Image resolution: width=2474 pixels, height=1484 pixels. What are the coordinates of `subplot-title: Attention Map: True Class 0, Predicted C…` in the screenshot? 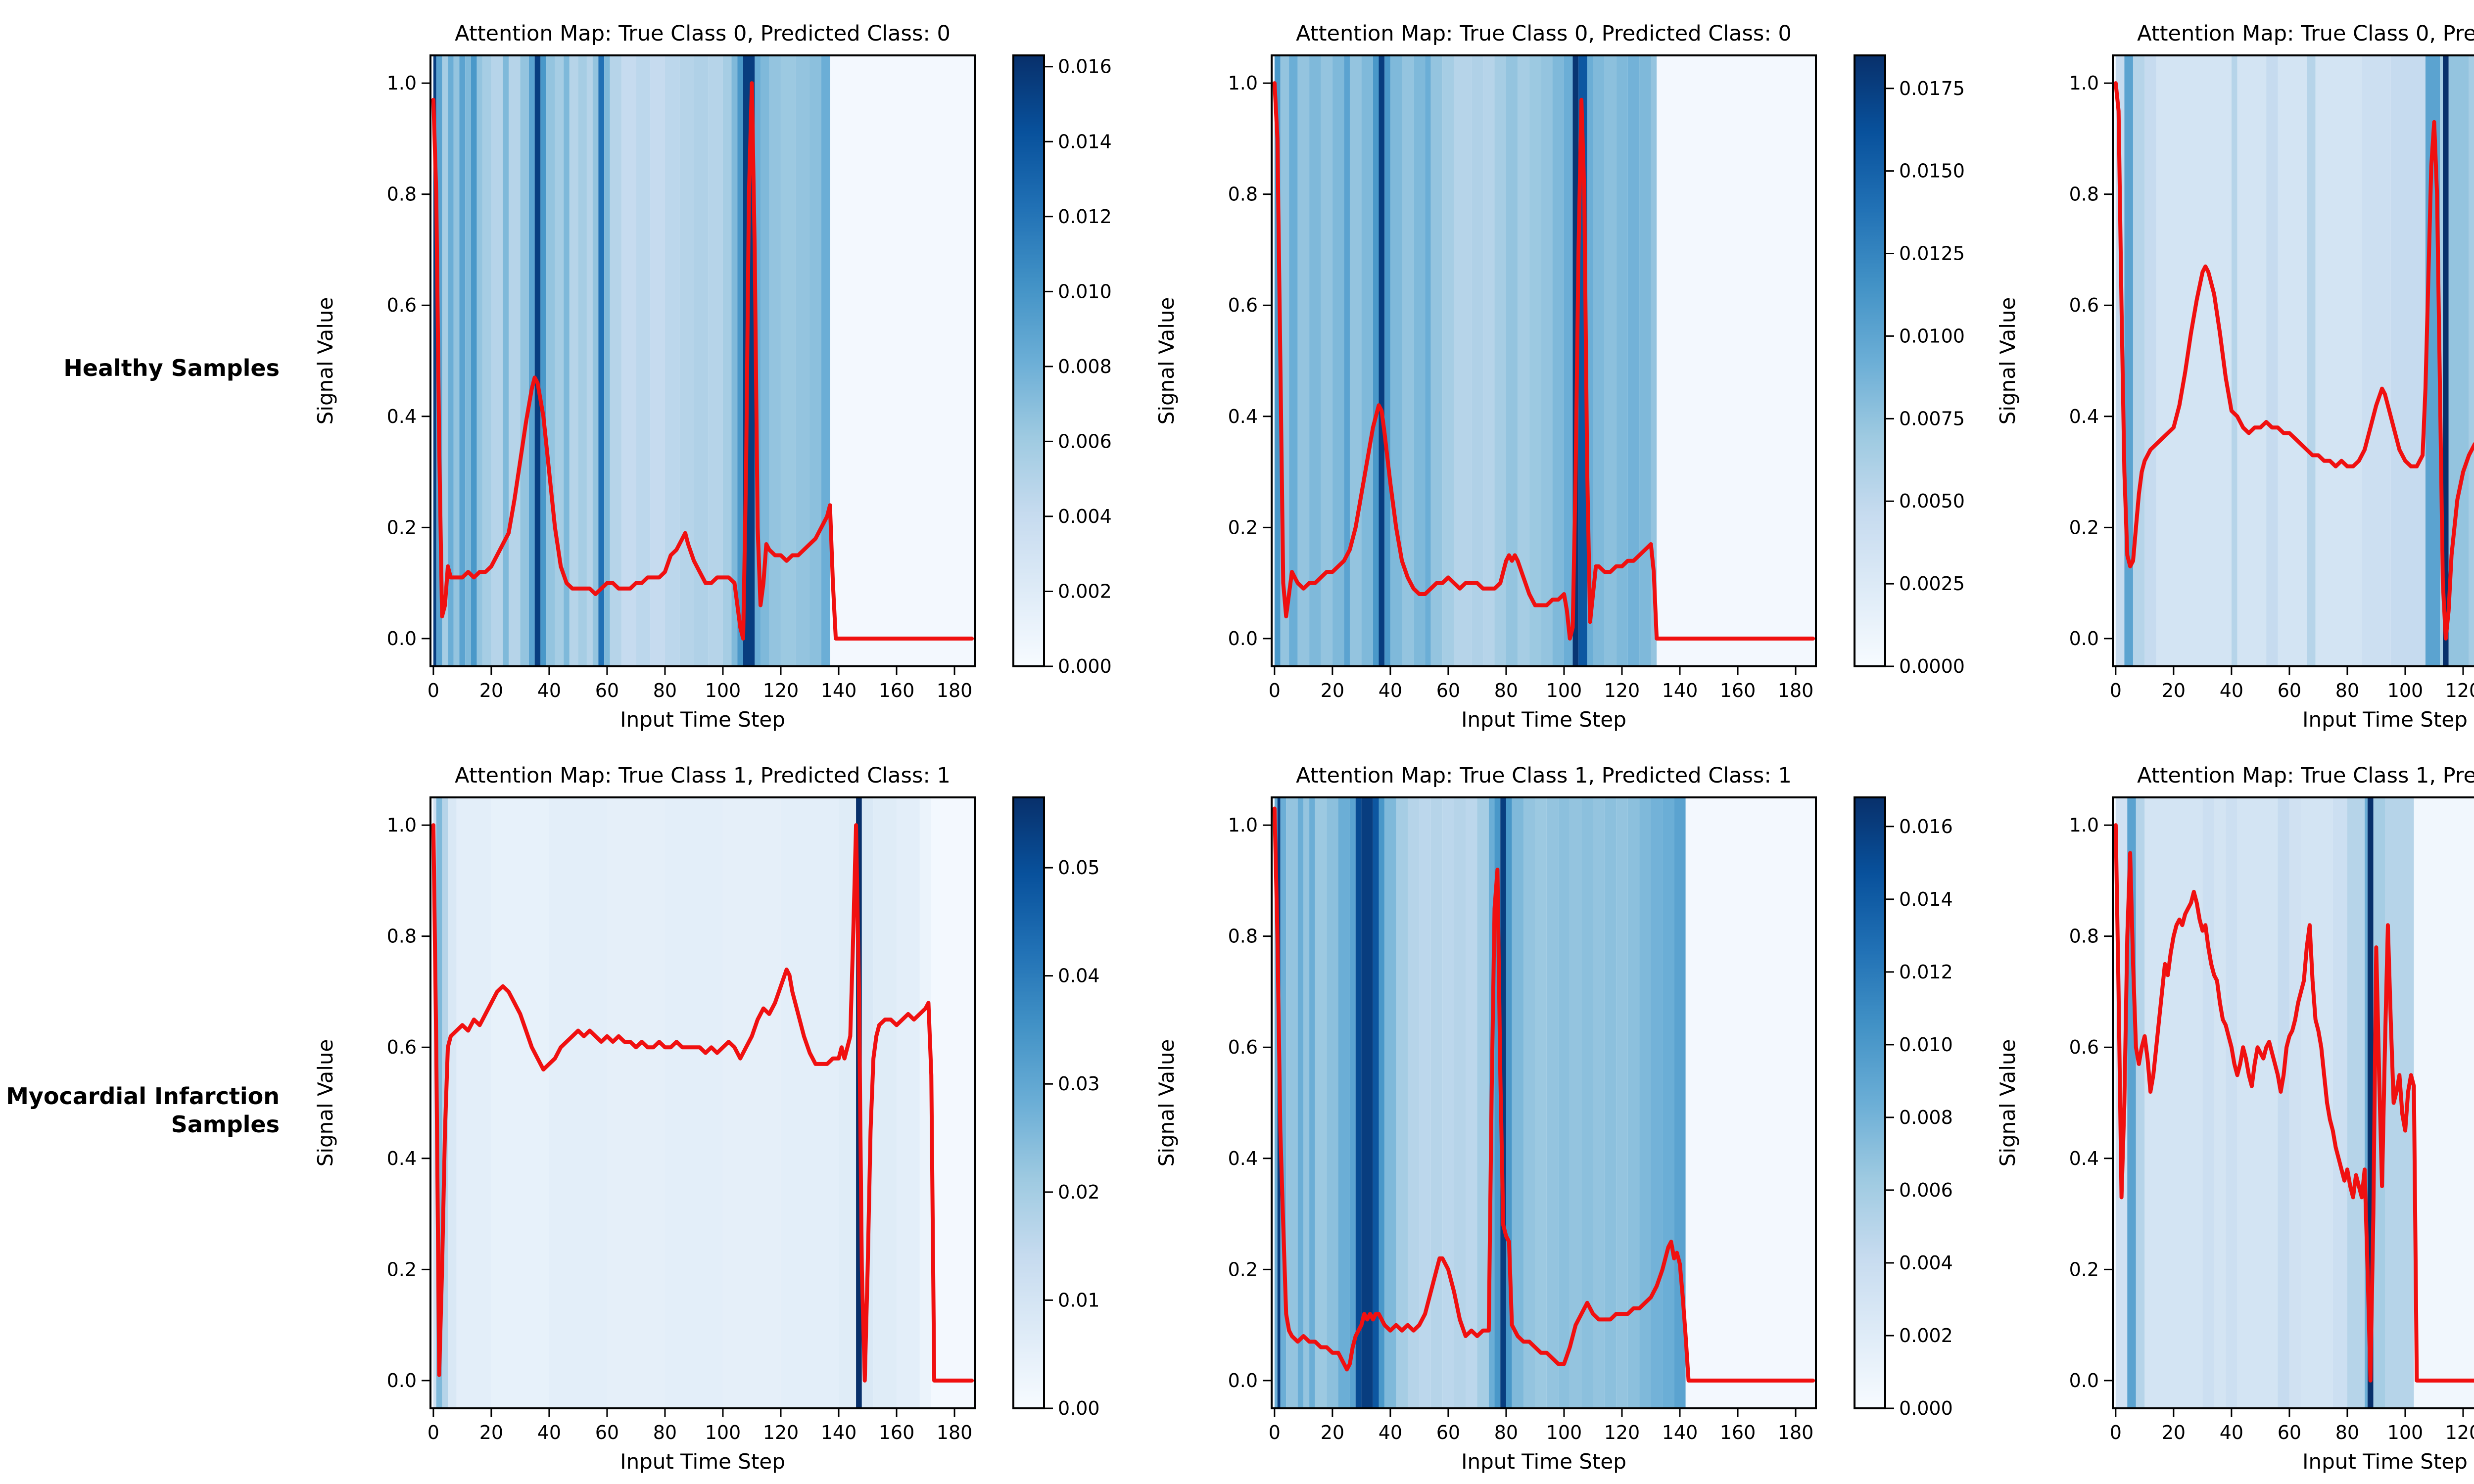 It's located at (1544, 33).